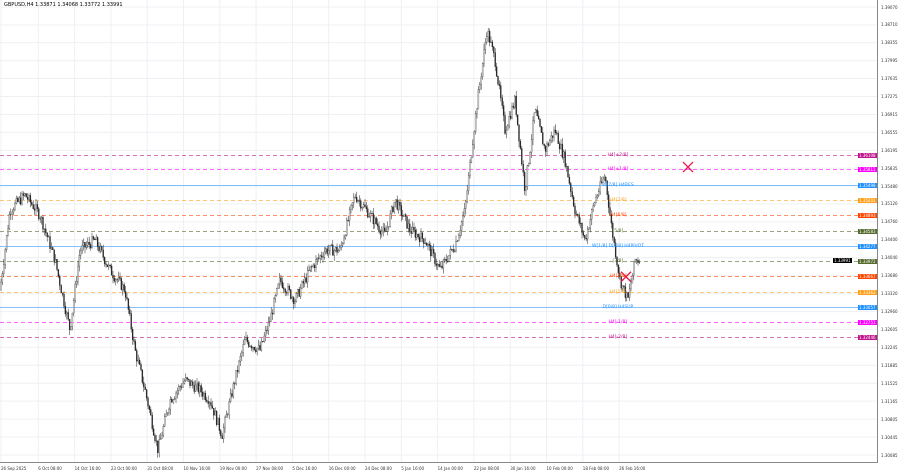 The width and height of the screenshot is (900, 474). I want to click on cross-icon, so click(688, 167).